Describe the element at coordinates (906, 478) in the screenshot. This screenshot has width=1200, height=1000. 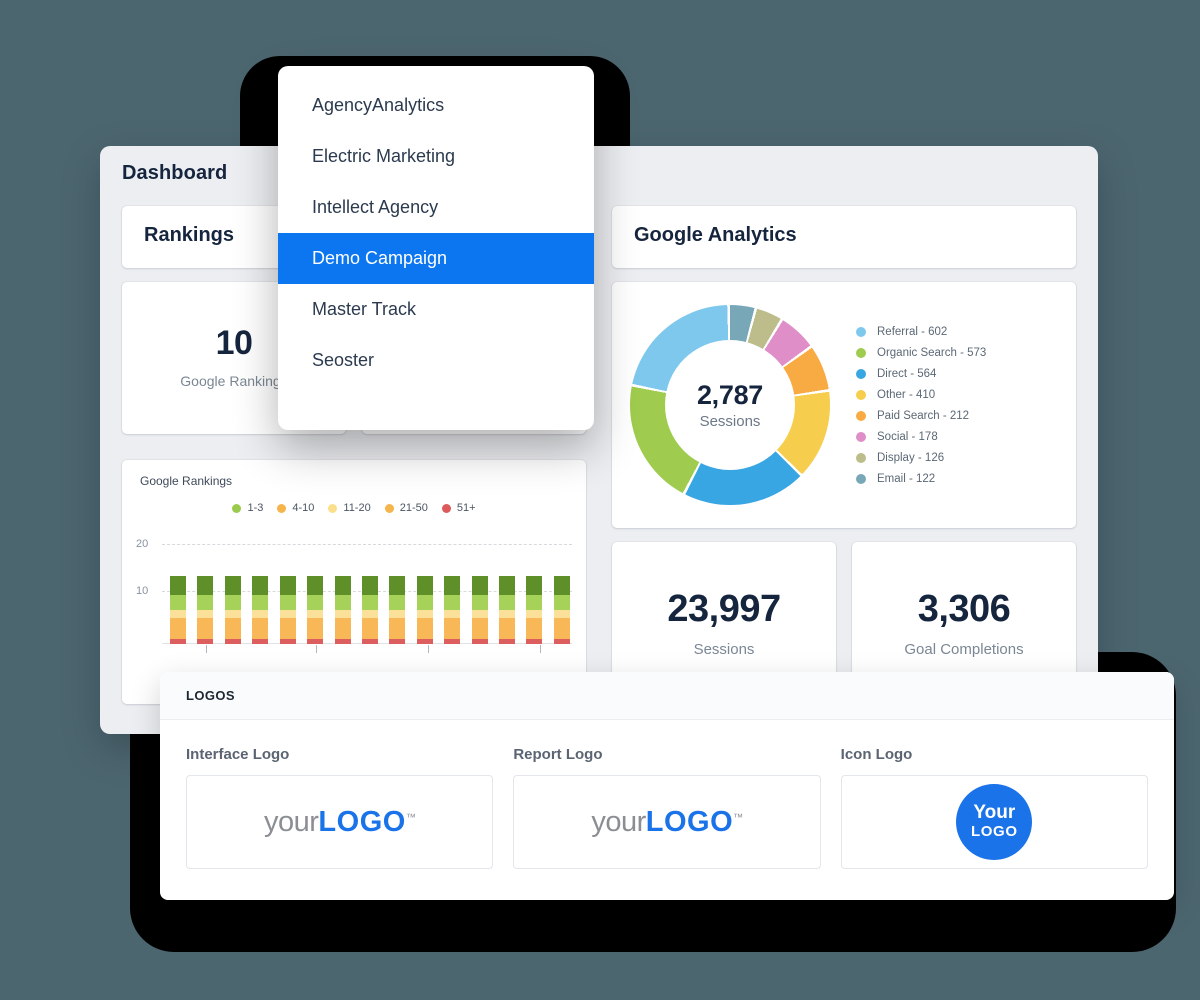
I see `legend-label: Email - 122` at that location.